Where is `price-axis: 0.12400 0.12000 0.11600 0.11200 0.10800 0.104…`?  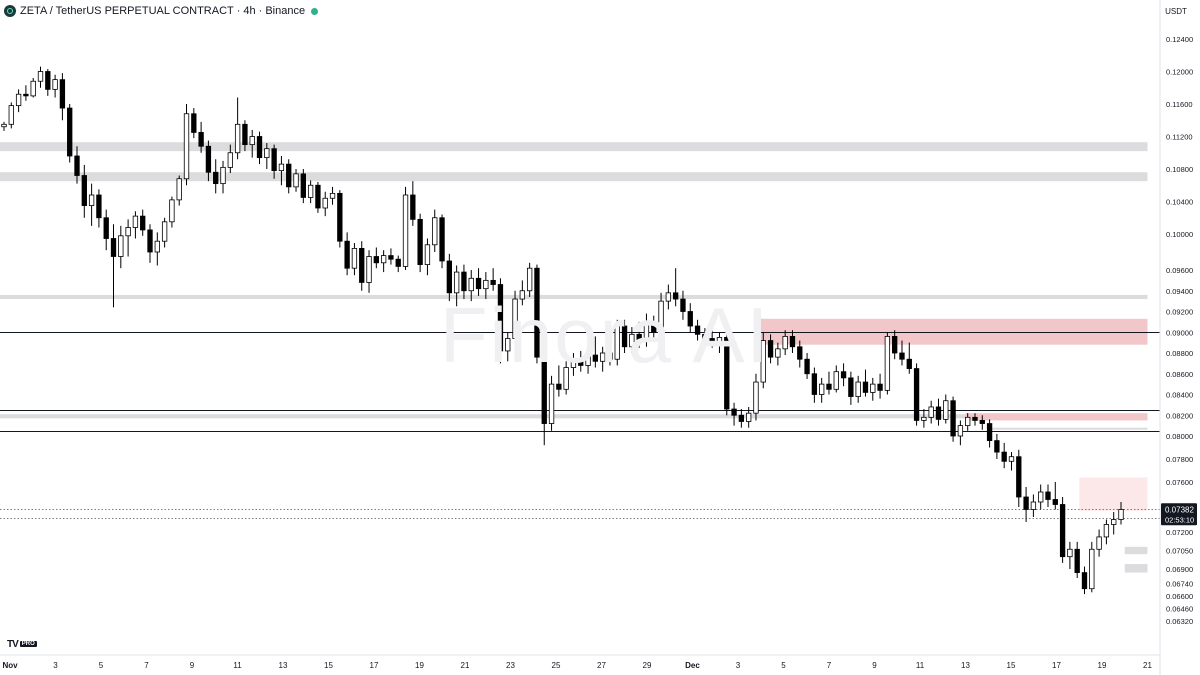
price-axis: 0.12400 0.12000 0.11600 0.11200 0.10800 0.104… is located at coordinates (1179, 330).